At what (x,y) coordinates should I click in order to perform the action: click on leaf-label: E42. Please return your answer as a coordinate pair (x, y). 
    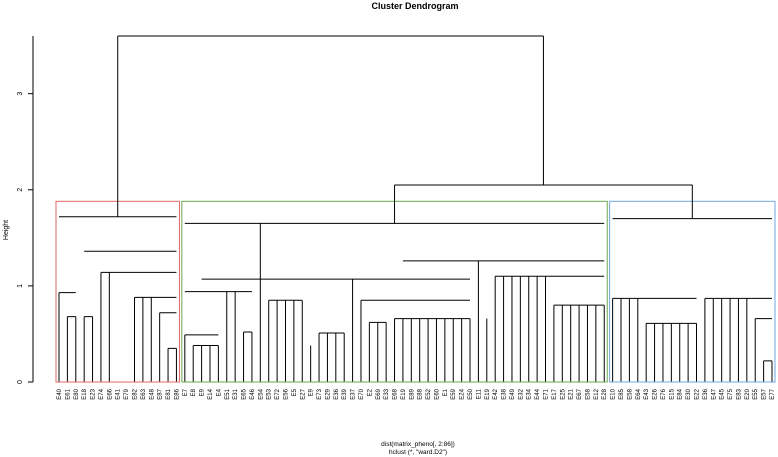
    Looking at the image, I should click on (496, 393).